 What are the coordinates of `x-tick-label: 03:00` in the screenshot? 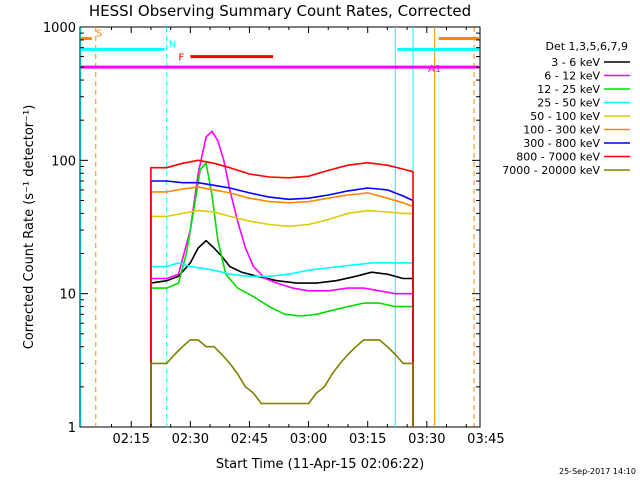 It's located at (308, 439).